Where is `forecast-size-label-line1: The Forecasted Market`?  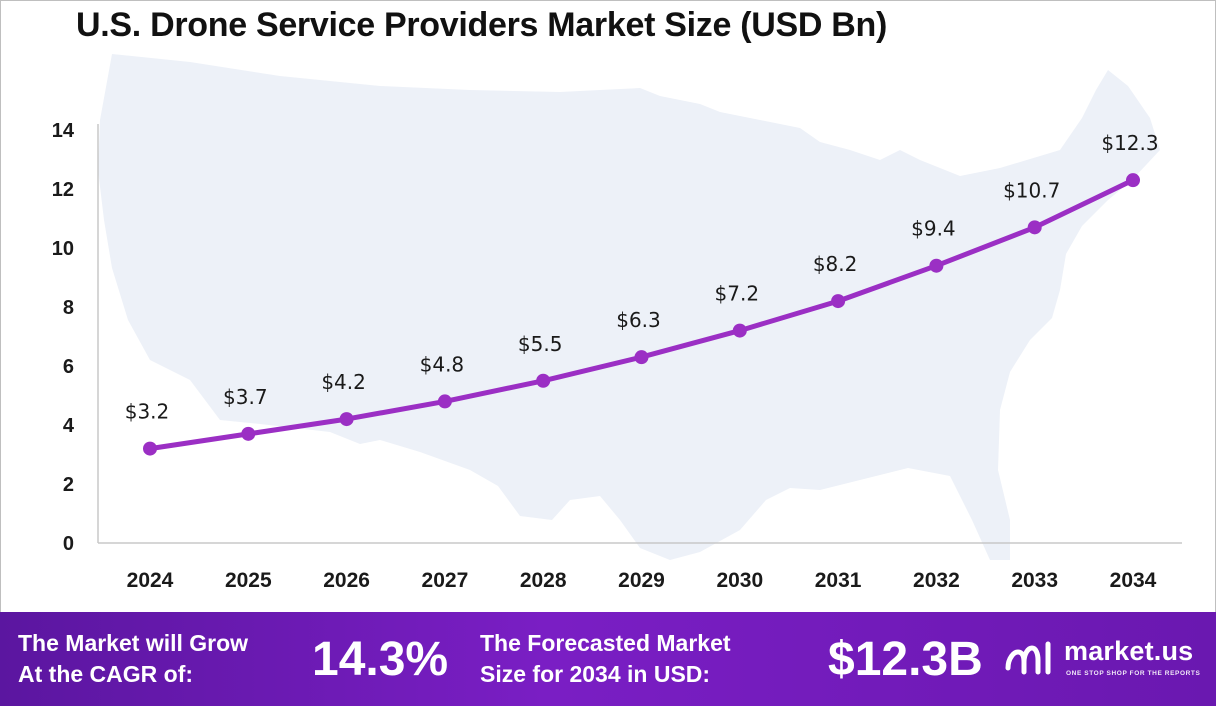 forecast-size-label-line1: The Forecasted Market is located at coordinates (605, 643).